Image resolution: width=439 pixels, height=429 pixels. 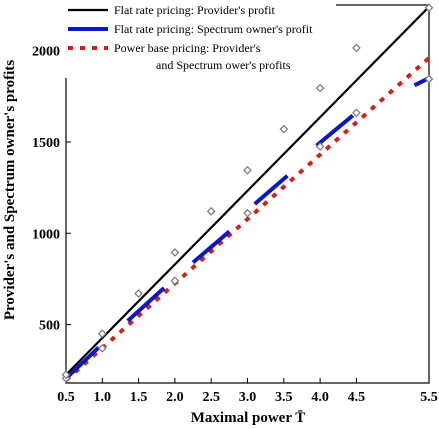 What do you see at coordinates (357, 397) in the screenshot?
I see `x-tick-label: 4.5` at bounding box center [357, 397].